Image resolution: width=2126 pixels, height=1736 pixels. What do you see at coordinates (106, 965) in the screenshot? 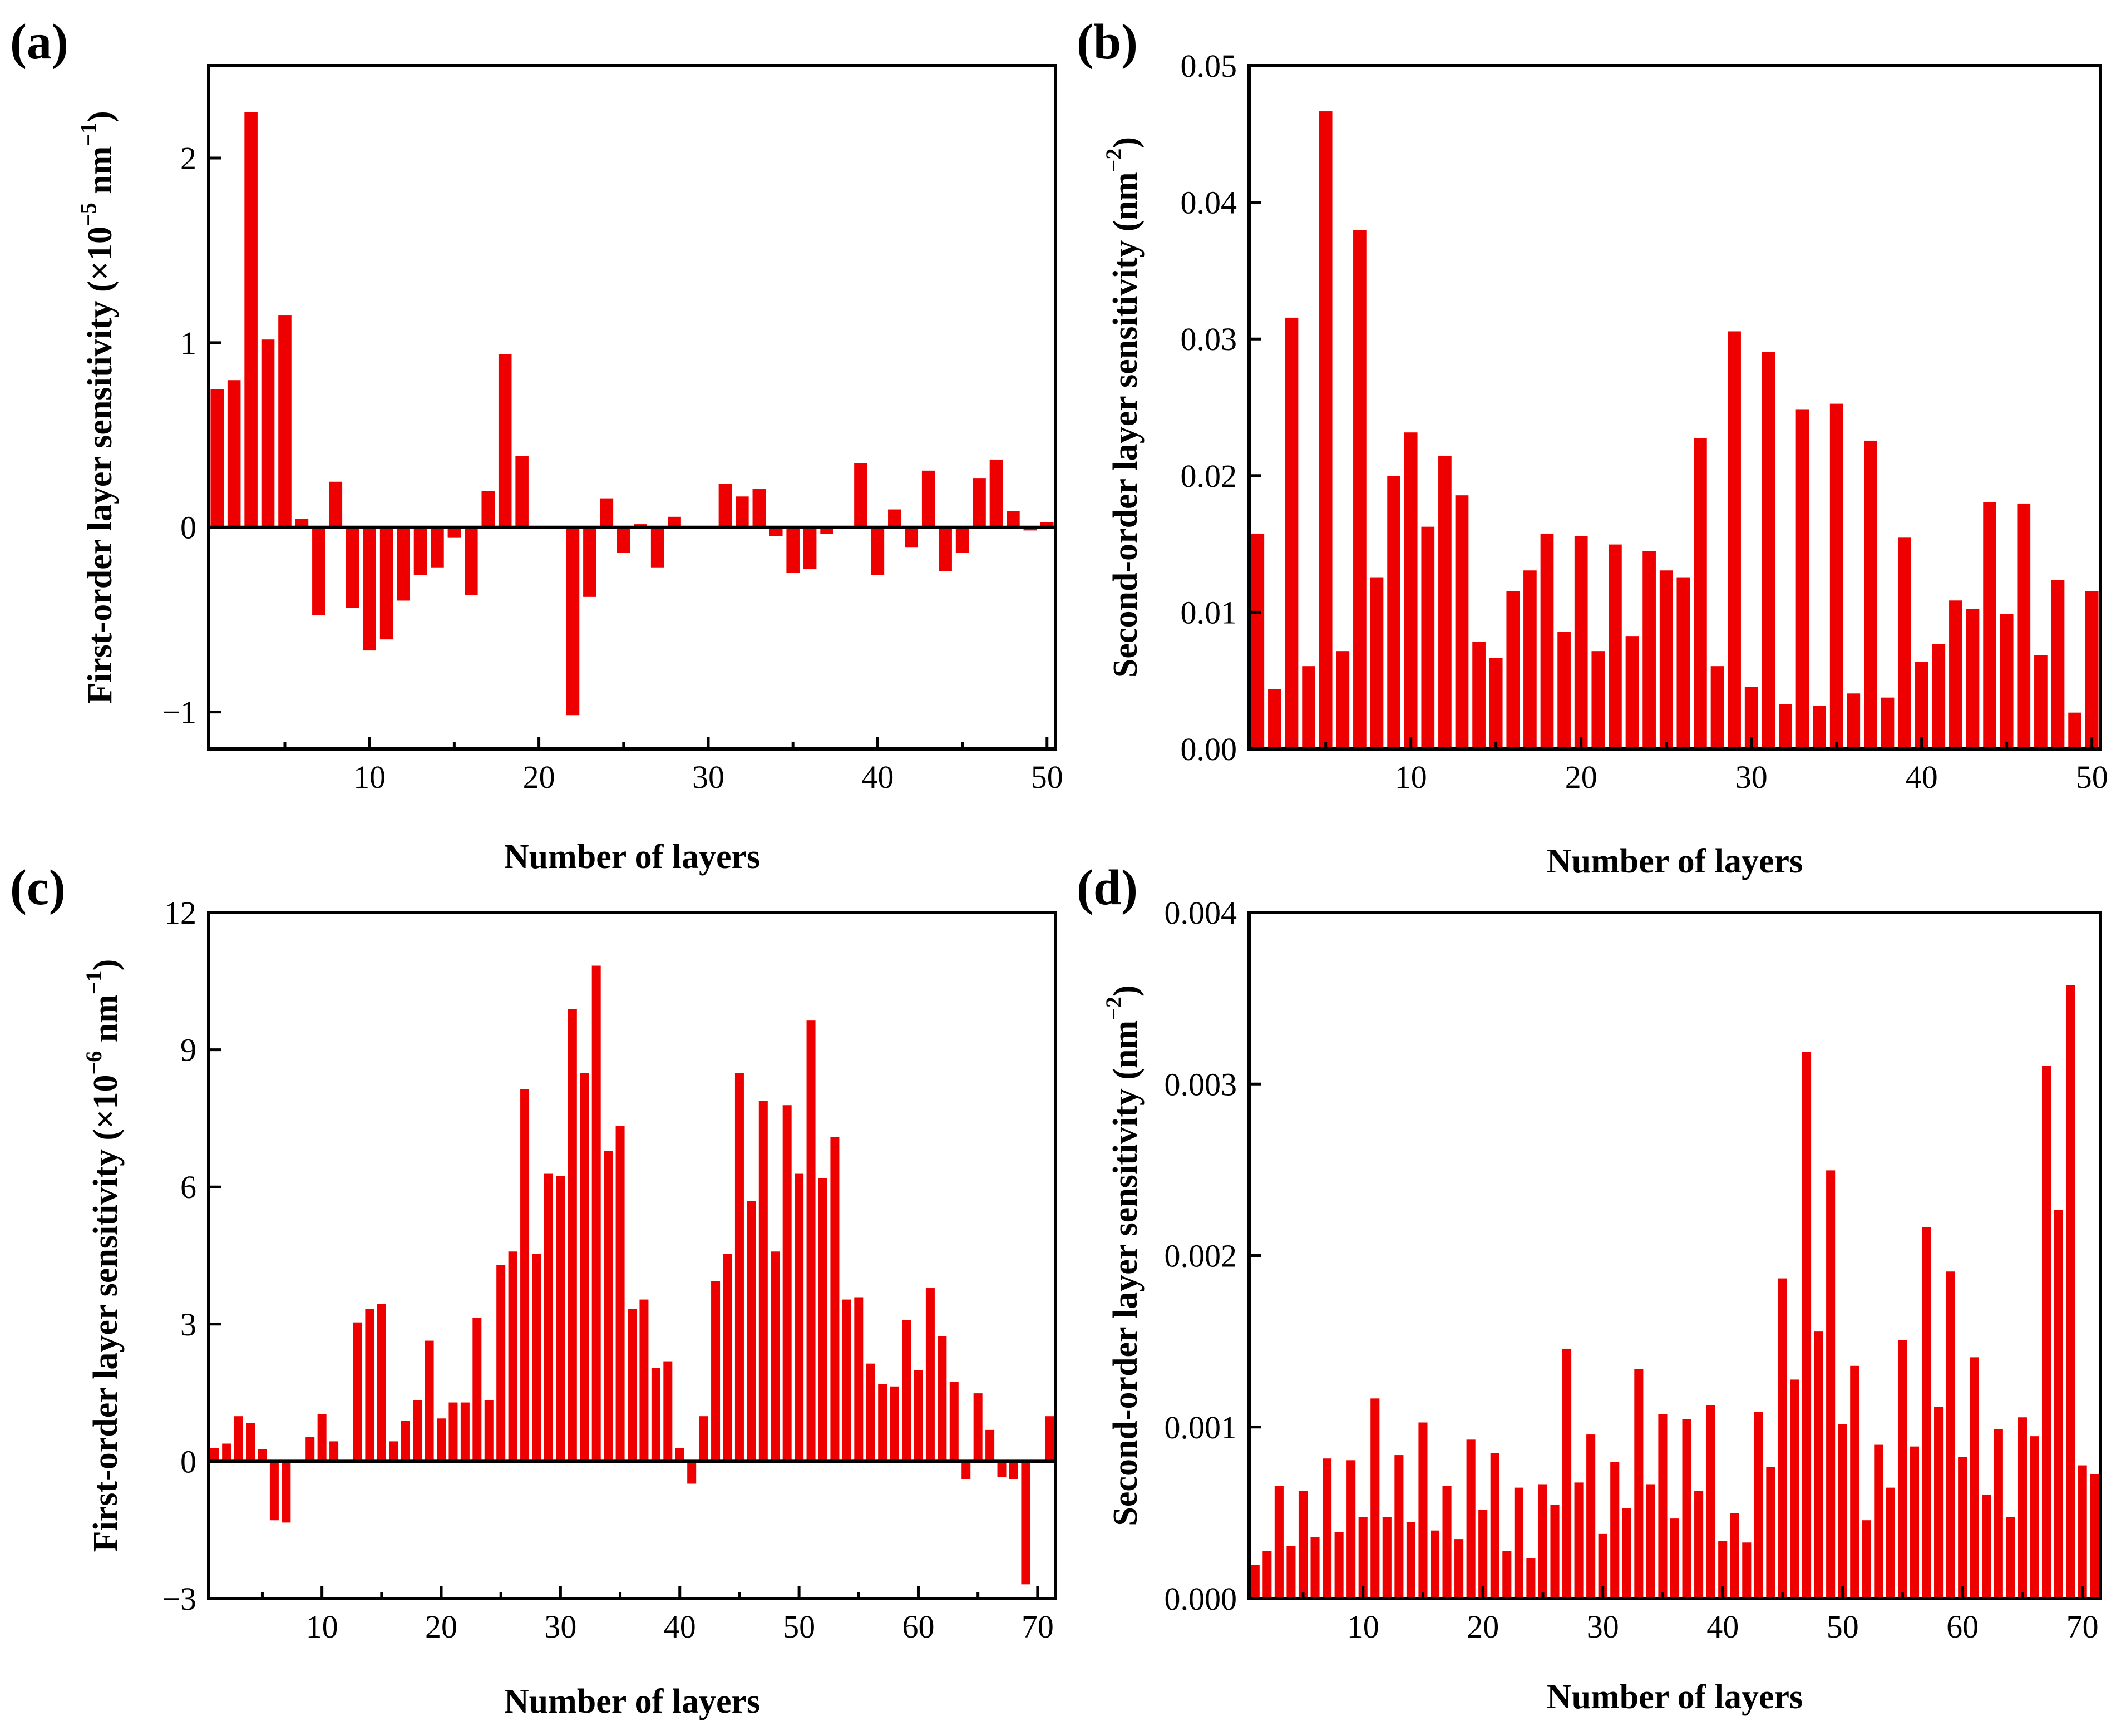
I see `y-axis-title-text: )` at bounding box center [106, 965].